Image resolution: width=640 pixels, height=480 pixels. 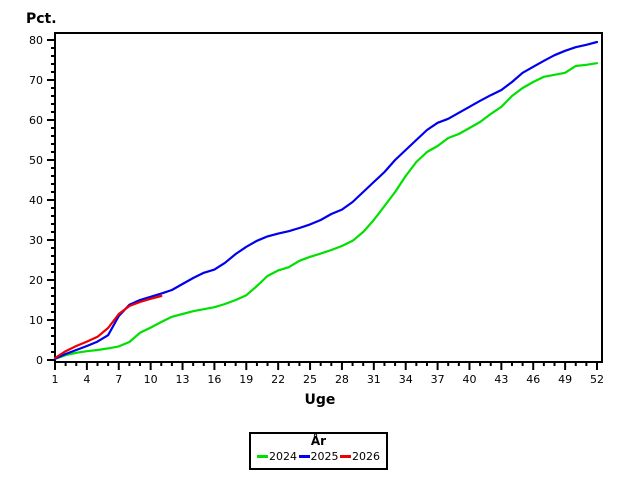 What do you see at coordinates (342, 379) in the screenshot?
I see `svg-text: 28` at bounding box center [342, 379].